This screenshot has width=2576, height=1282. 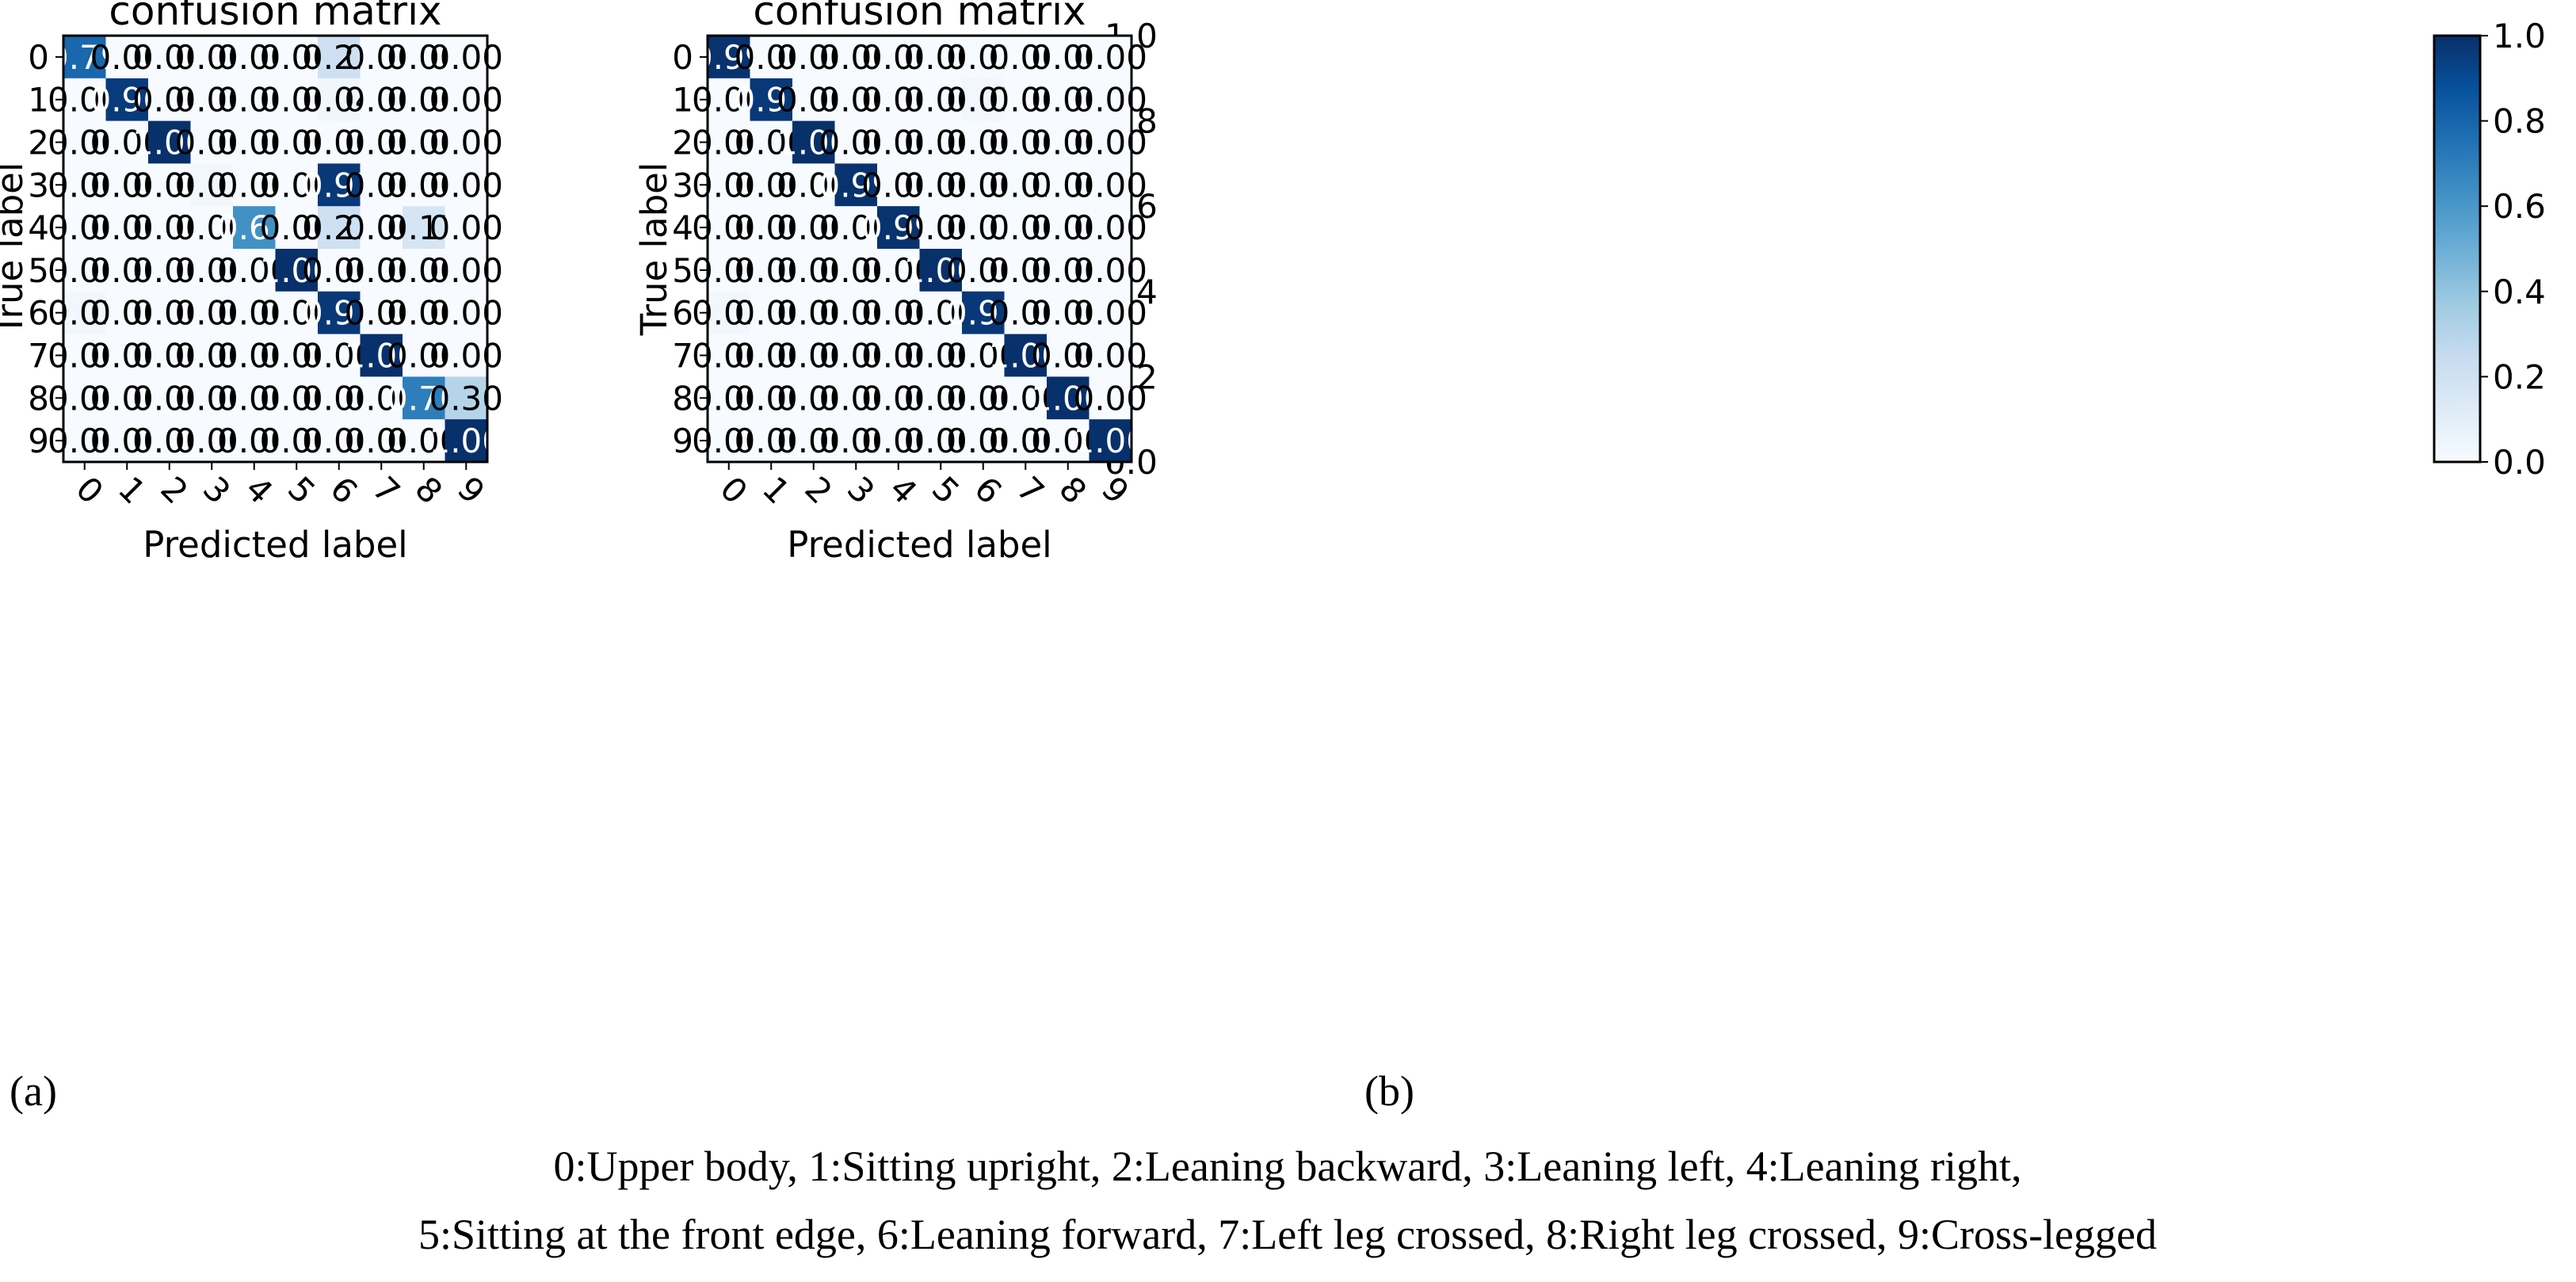 What do you see at coordinates (212, 398) in the screenshot?
I see `cell-a-r8-c3` at bounding box center [212, 398].